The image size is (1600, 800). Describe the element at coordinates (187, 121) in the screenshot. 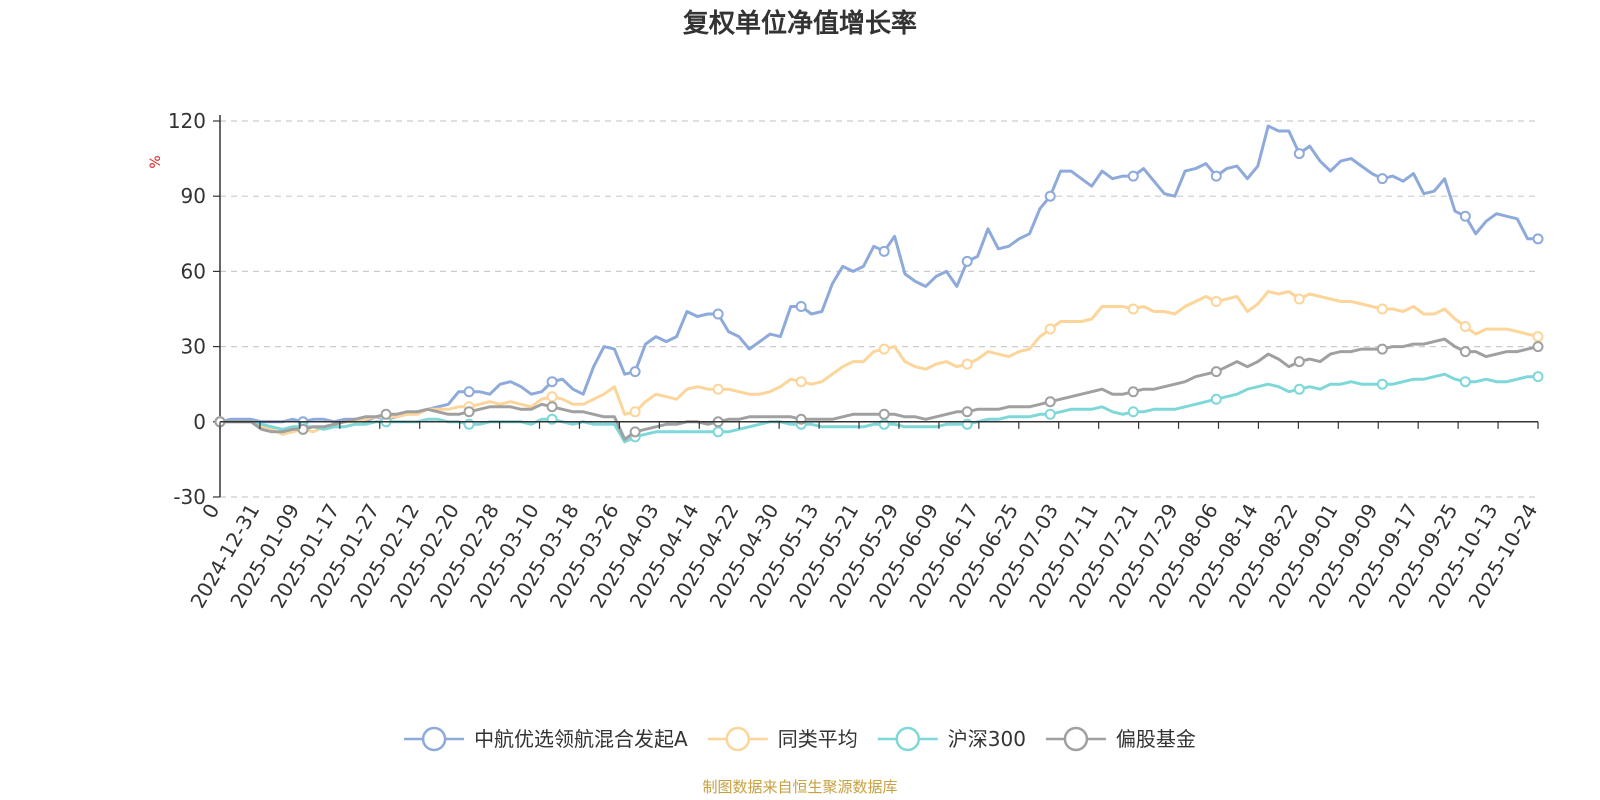

I see `y-tick-label: 120` at that location.